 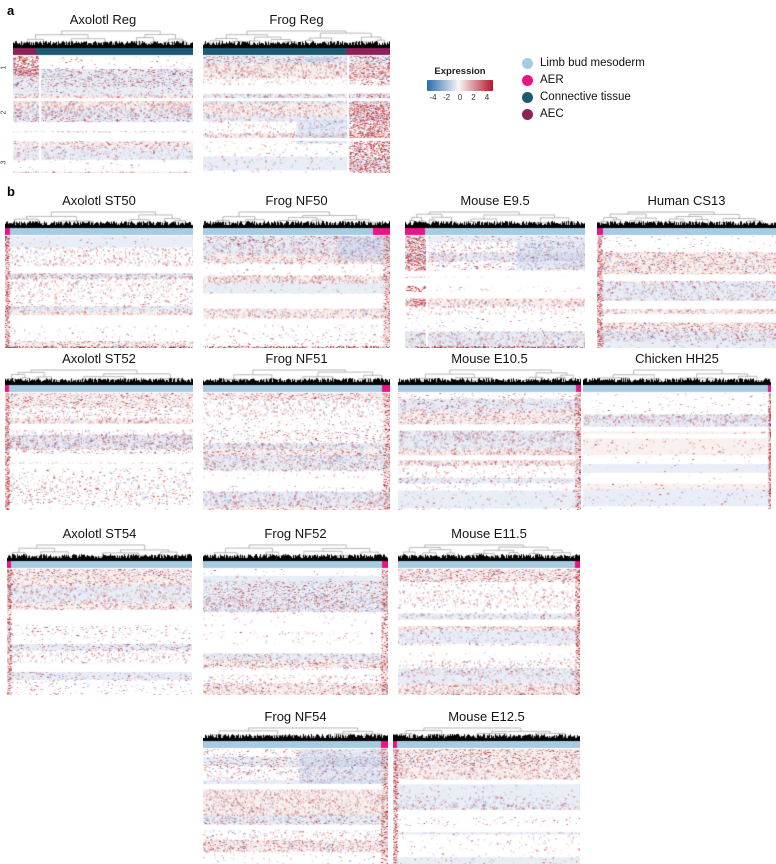 I want to click on heatmap-title: Chicken HH25, so click(x=677, y=358).